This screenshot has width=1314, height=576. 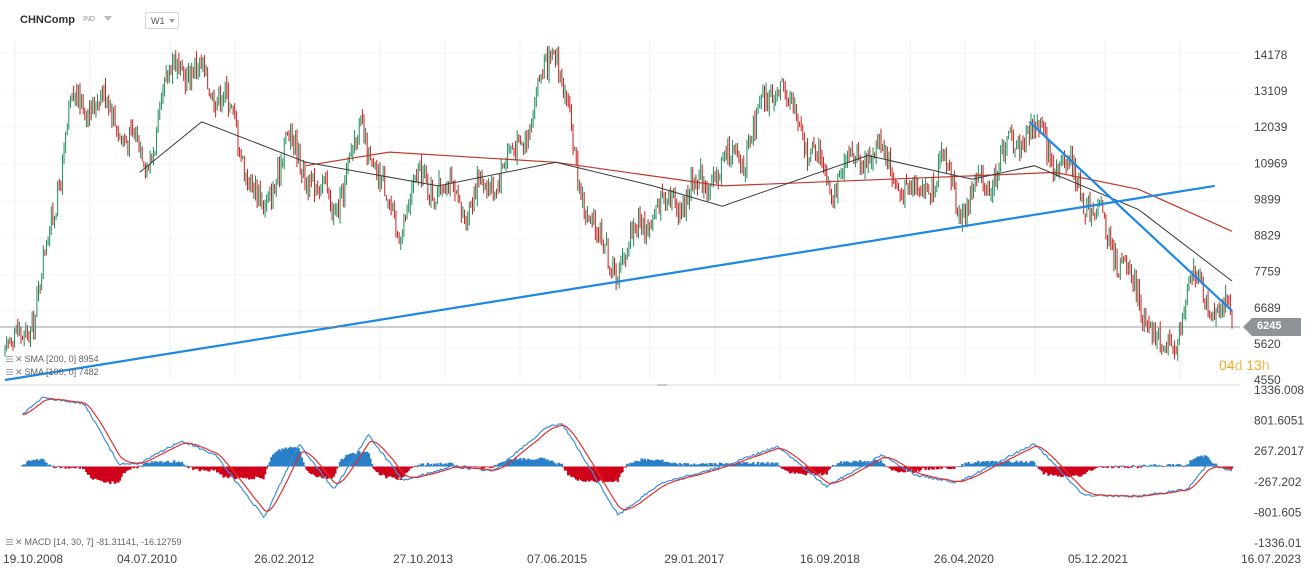 I want to click on price-tick-label: 10969, so click(x=1271, y=163).